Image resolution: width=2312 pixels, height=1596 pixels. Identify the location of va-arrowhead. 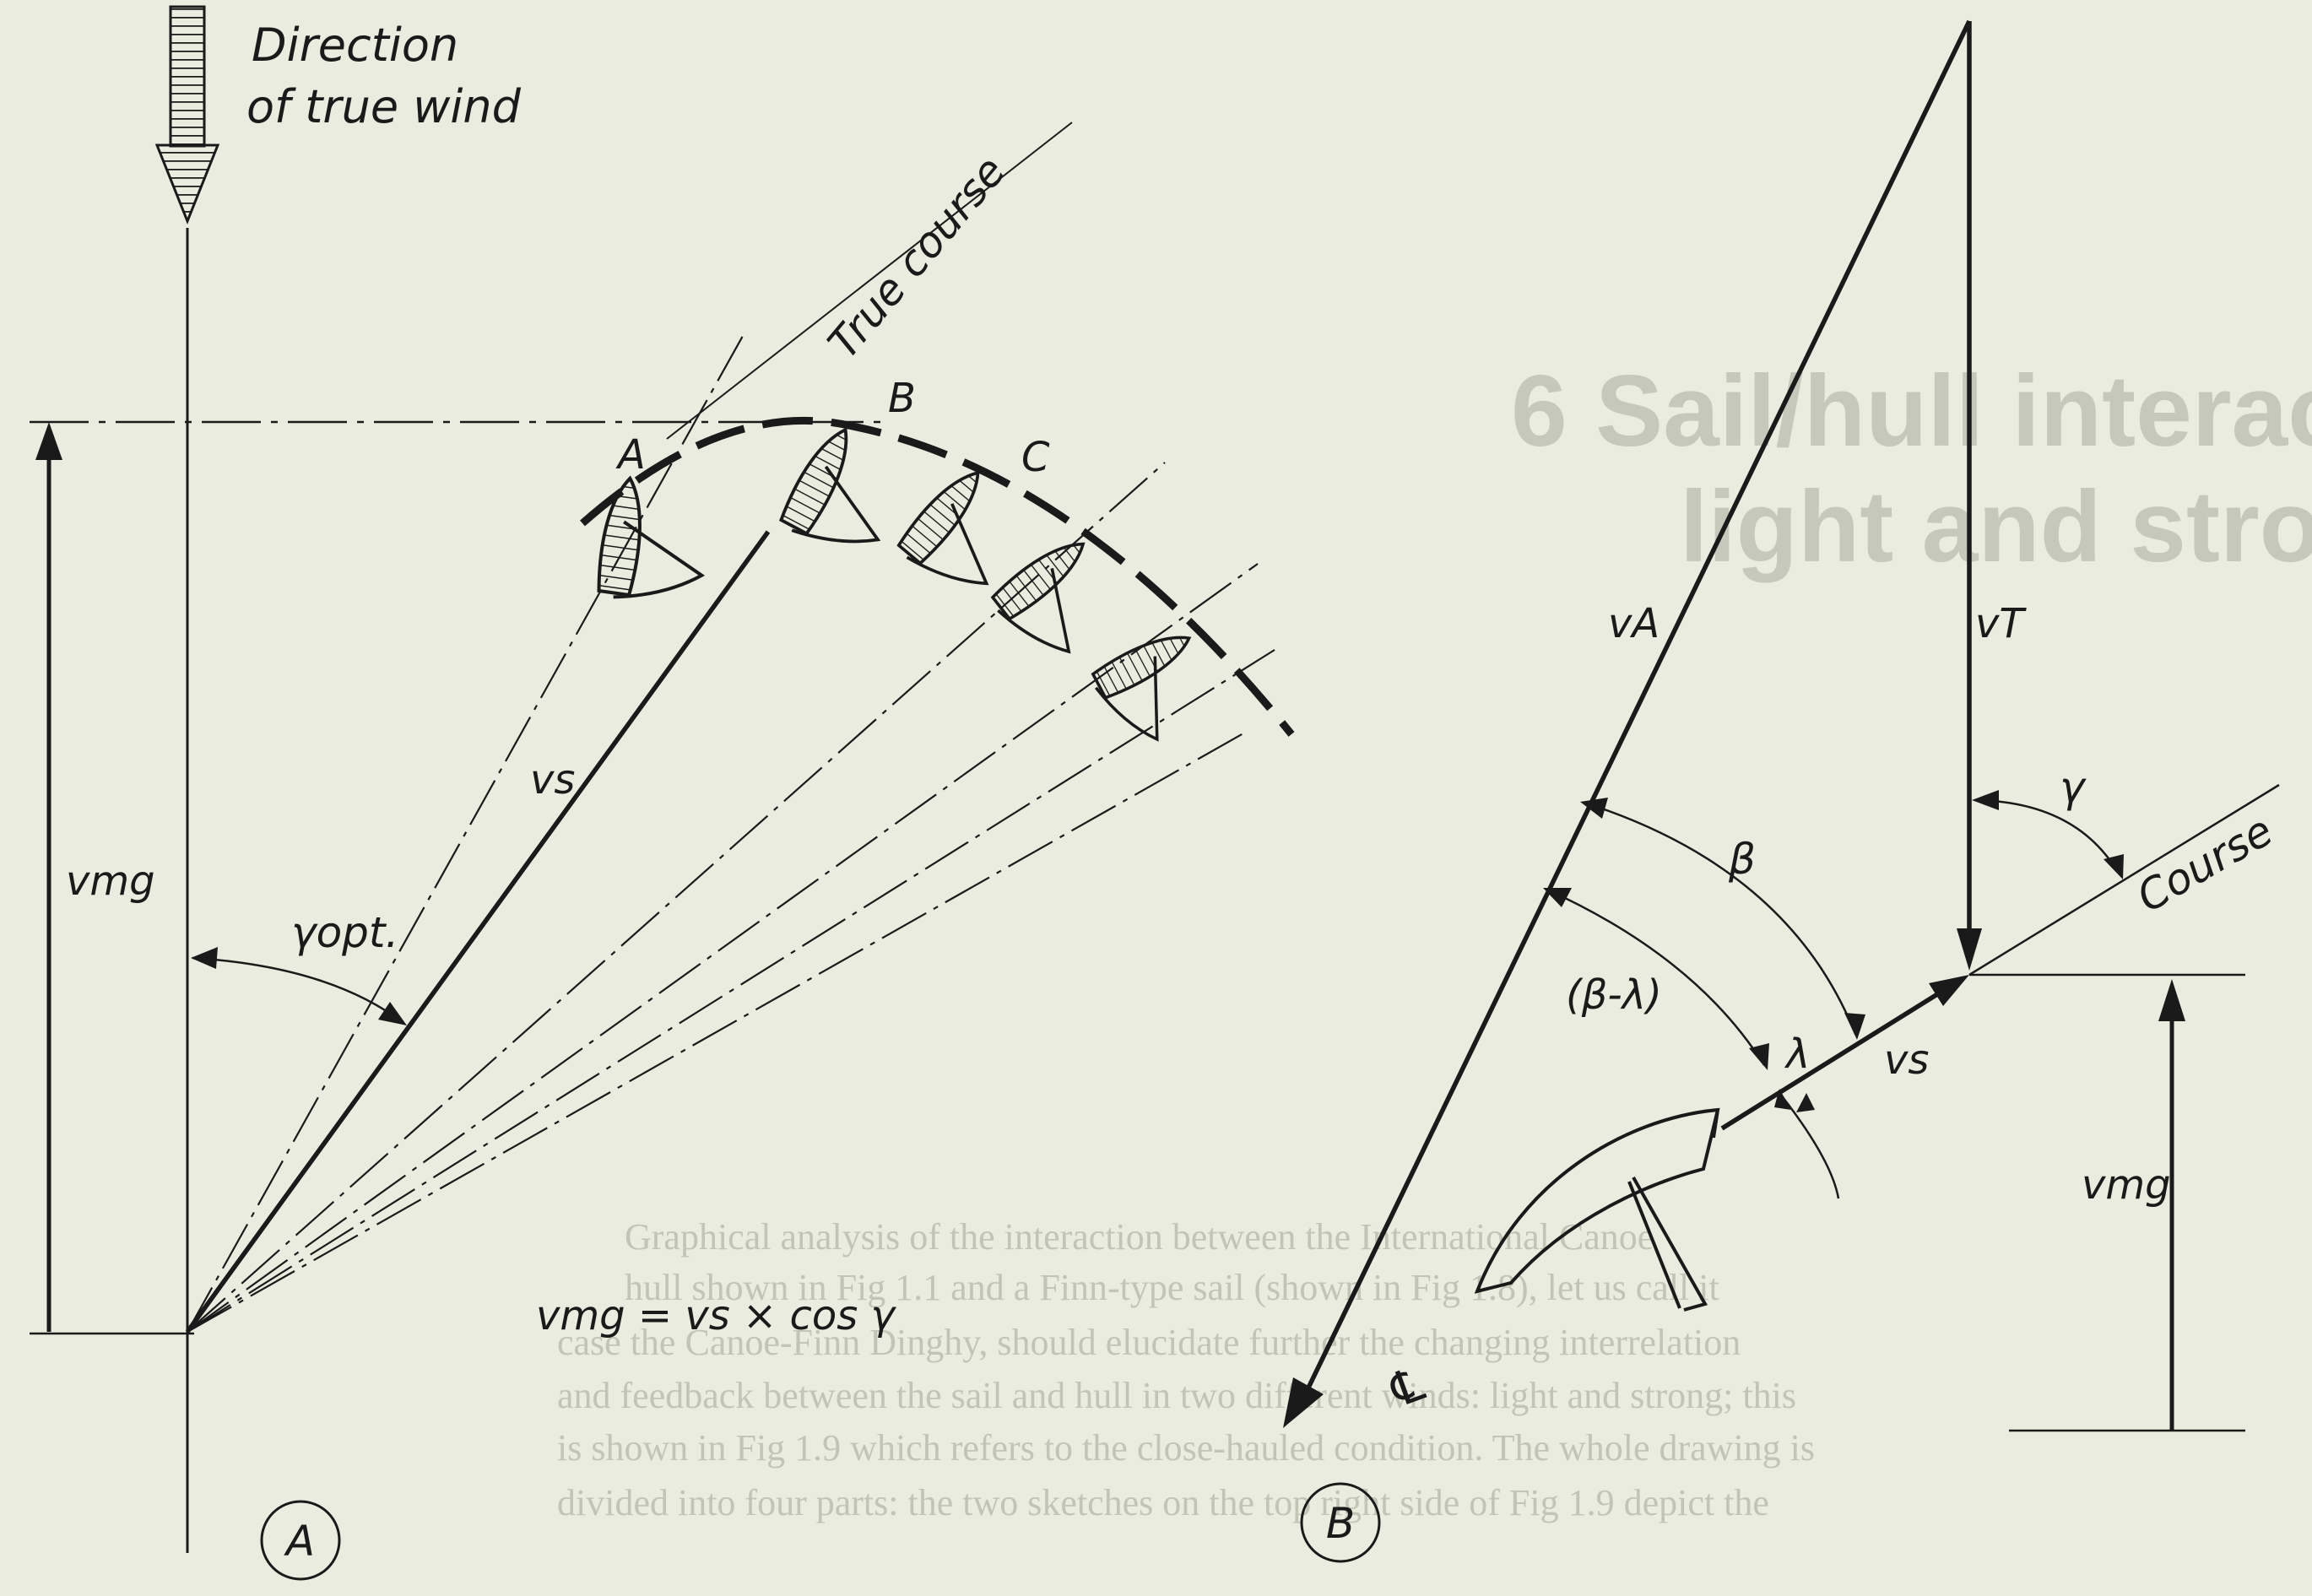
(1303, 1402).